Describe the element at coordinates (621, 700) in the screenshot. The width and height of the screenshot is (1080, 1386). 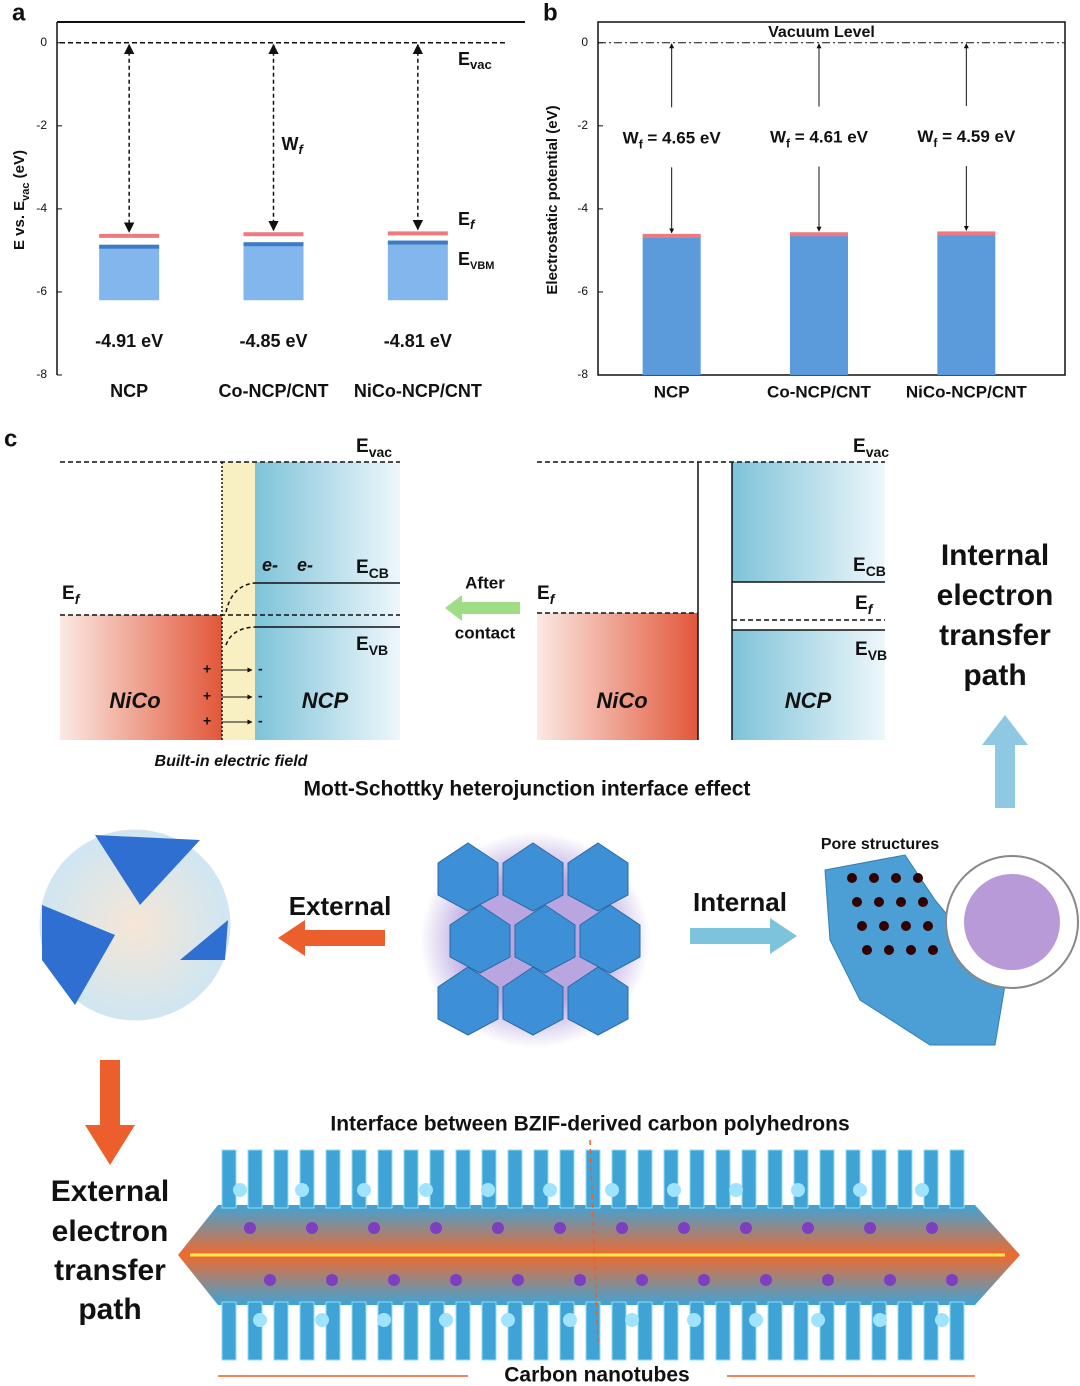
I see `metal-label: NiCo` at that location.